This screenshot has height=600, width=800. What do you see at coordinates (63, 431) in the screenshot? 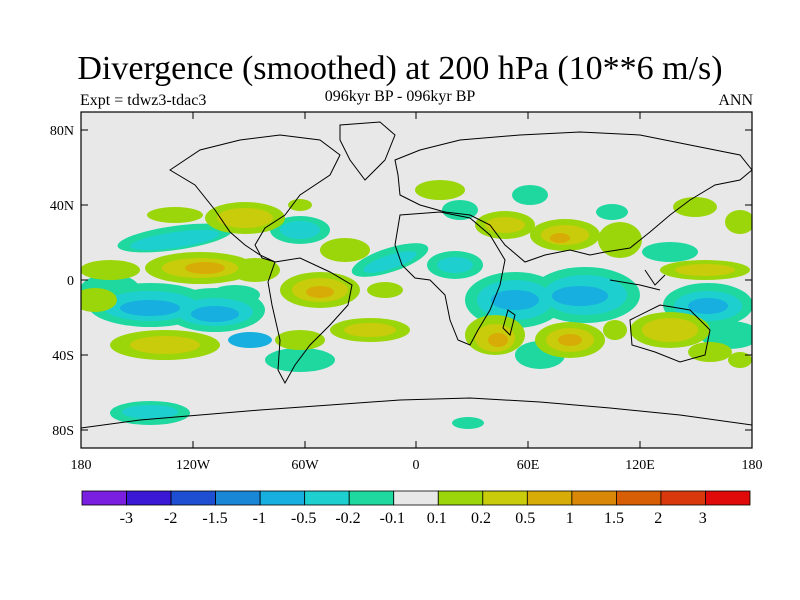
I see `lat-label: 80S` at bounding box center [63, 431].